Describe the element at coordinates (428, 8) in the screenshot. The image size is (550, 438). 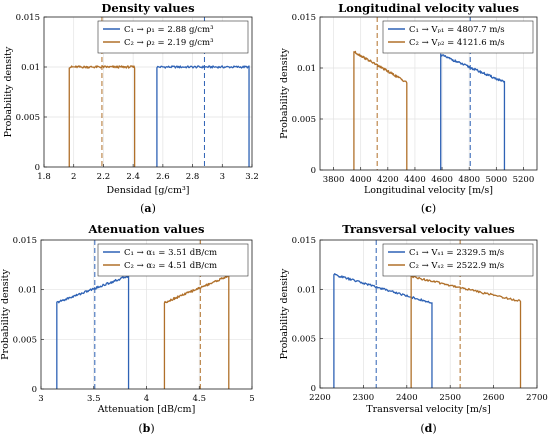
I see `chart-title: Longitudinal velocity values` at that location.